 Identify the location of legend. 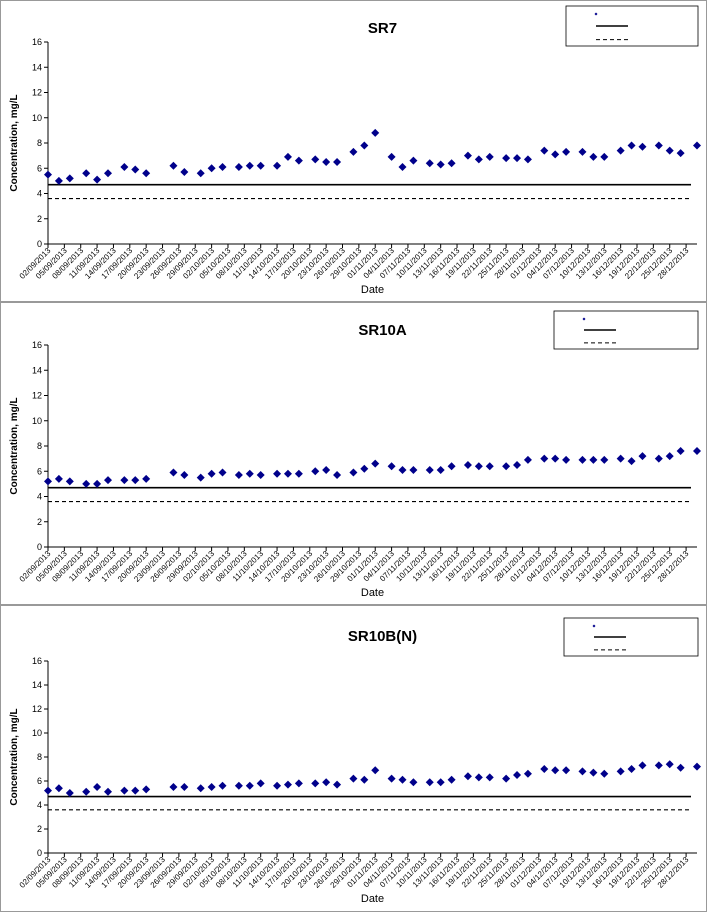
(626, 330).